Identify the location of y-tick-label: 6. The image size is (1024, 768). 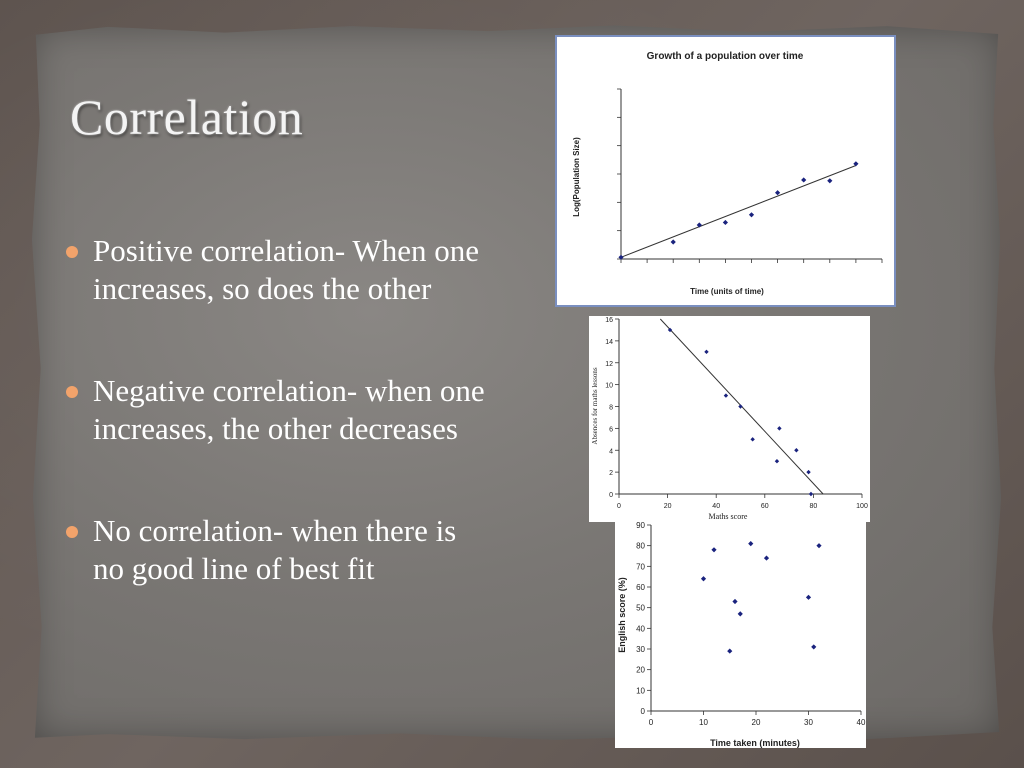
(611, 429).